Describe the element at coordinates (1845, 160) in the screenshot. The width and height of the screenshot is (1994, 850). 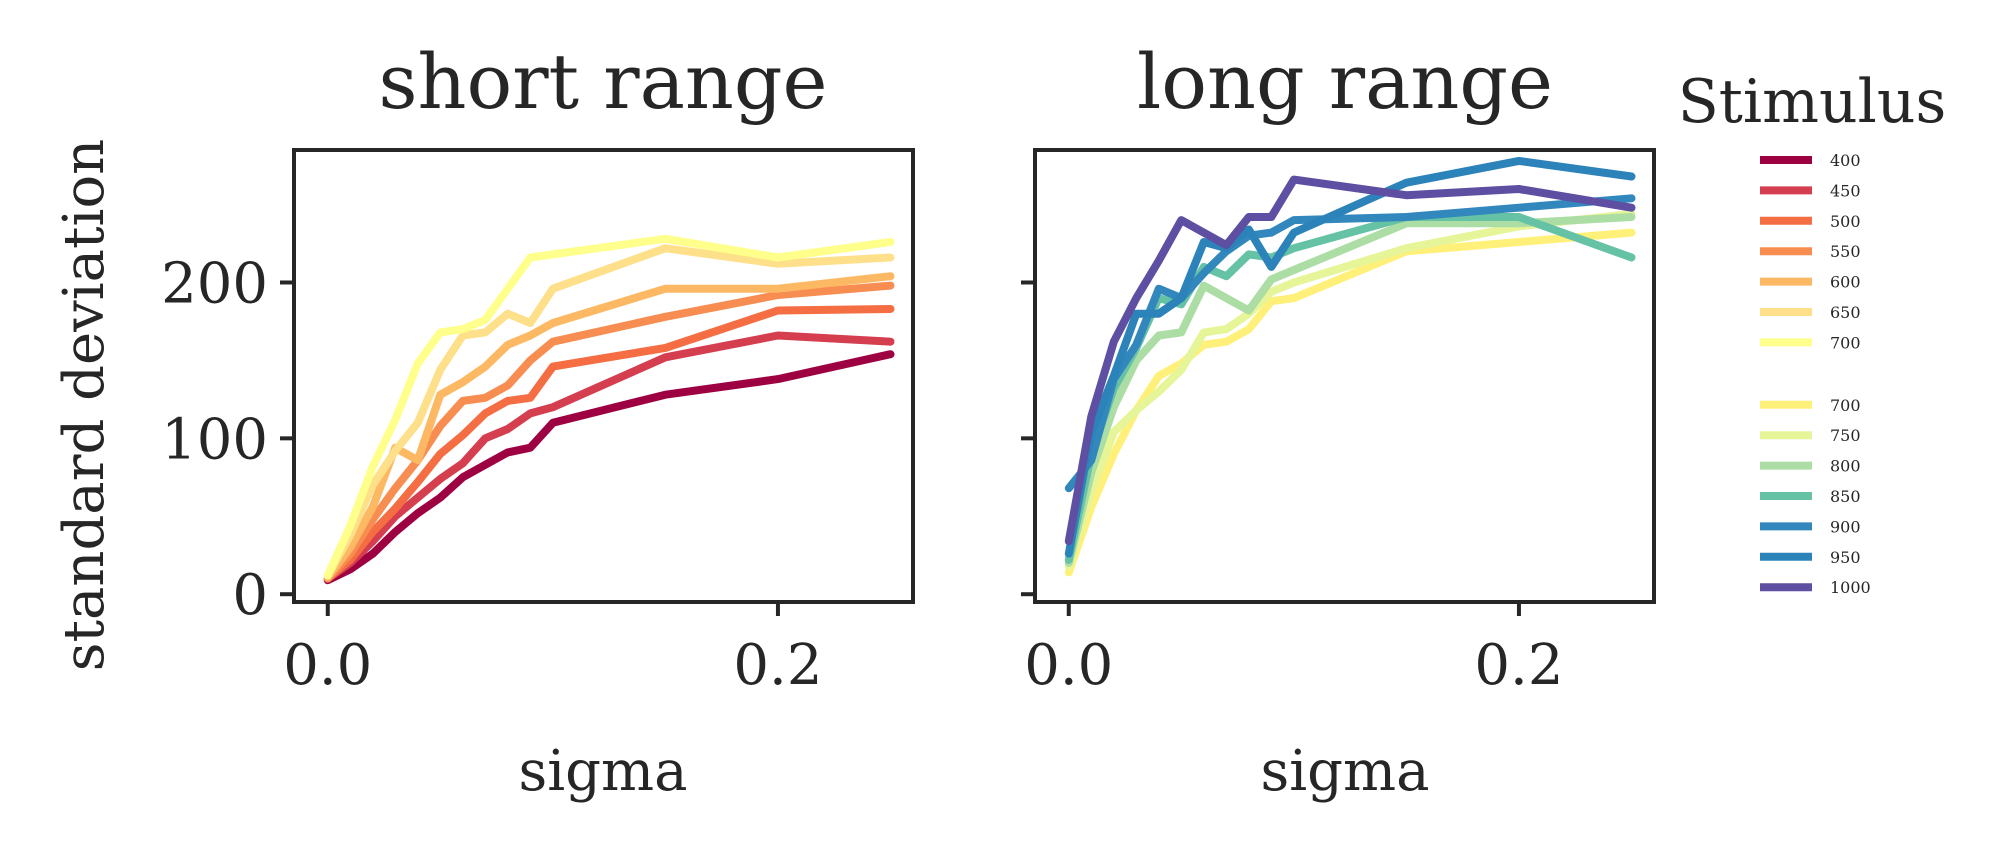
I see `legend-label: 400` at that location.